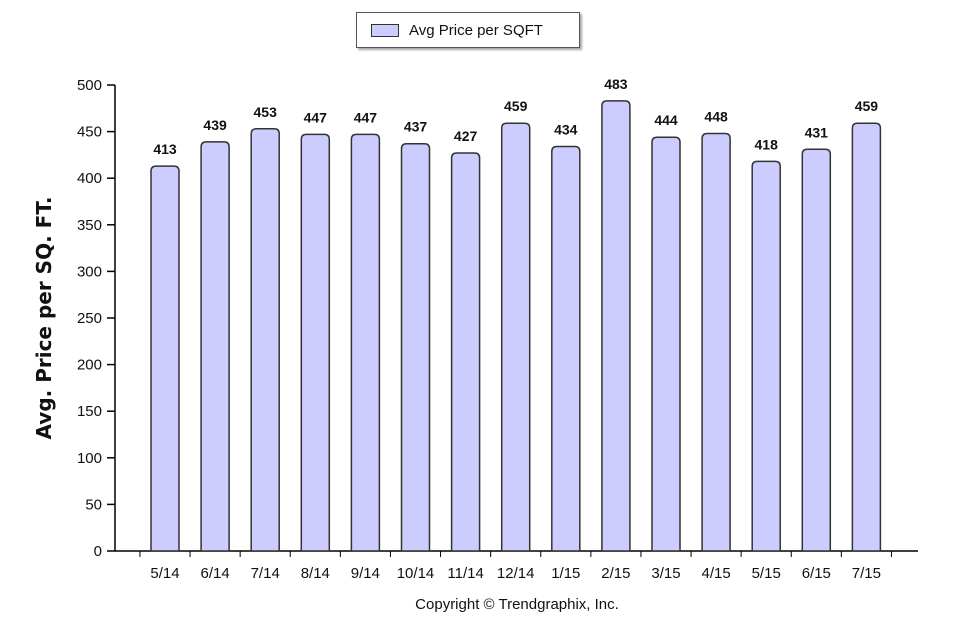 The image size is (980, 636). Describe the element at coordinates (566, 130) in the screenshot. I see `bar-value-label: 434` at that location.